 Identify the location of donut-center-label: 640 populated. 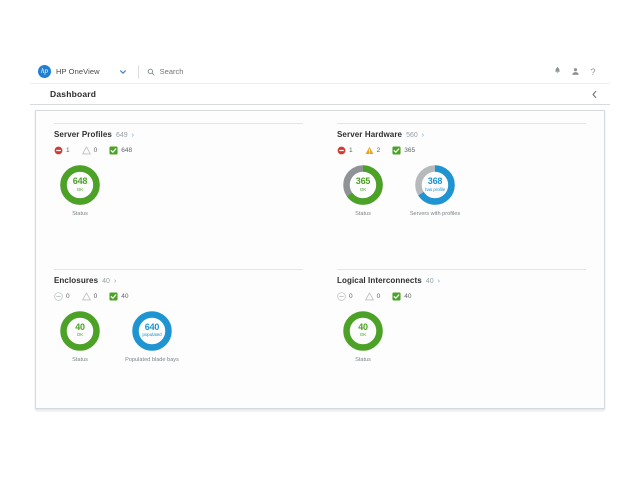
(152, 331).